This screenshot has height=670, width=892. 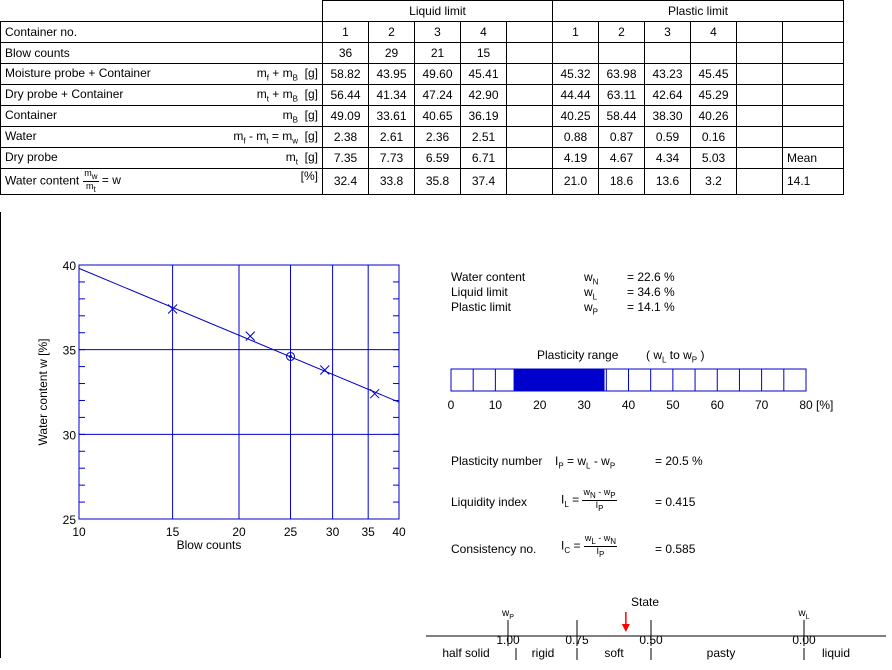 I want to click on table-cell: 45.45, so click(x=713, y=74).